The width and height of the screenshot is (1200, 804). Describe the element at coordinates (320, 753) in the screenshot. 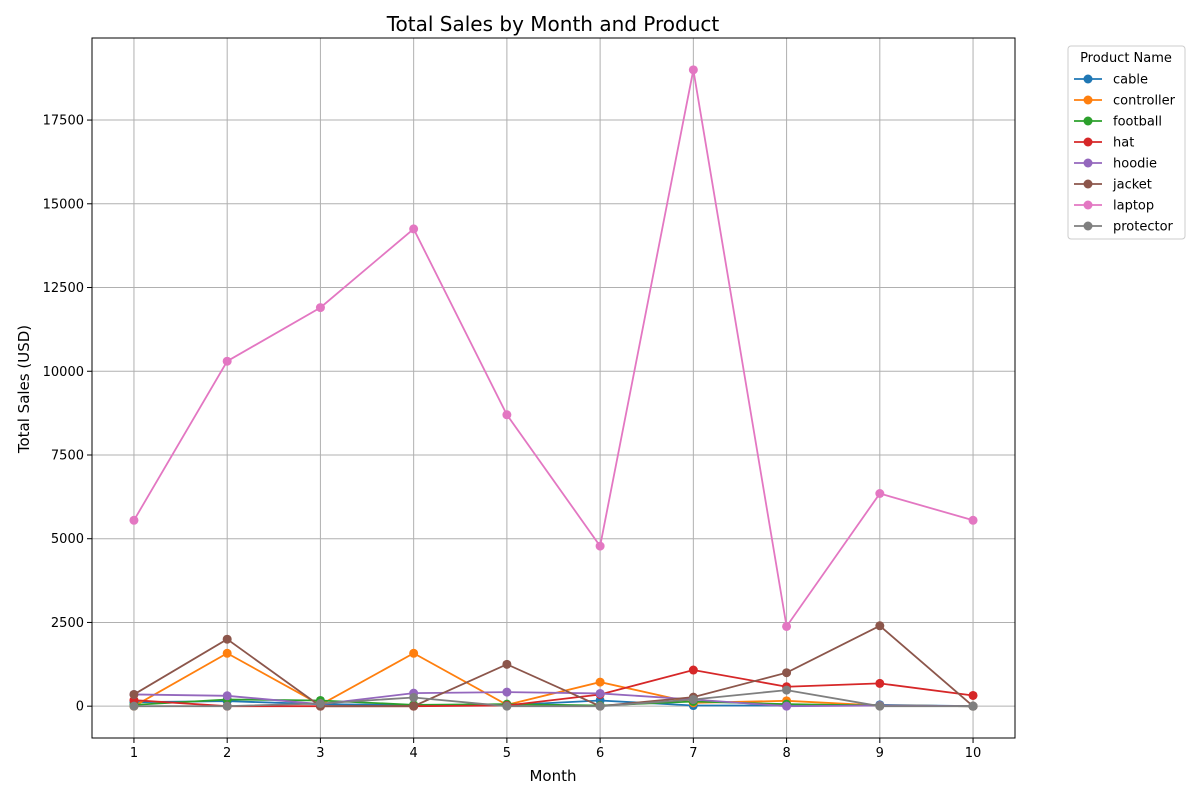

I see `x-tick-label: 3` at that location.